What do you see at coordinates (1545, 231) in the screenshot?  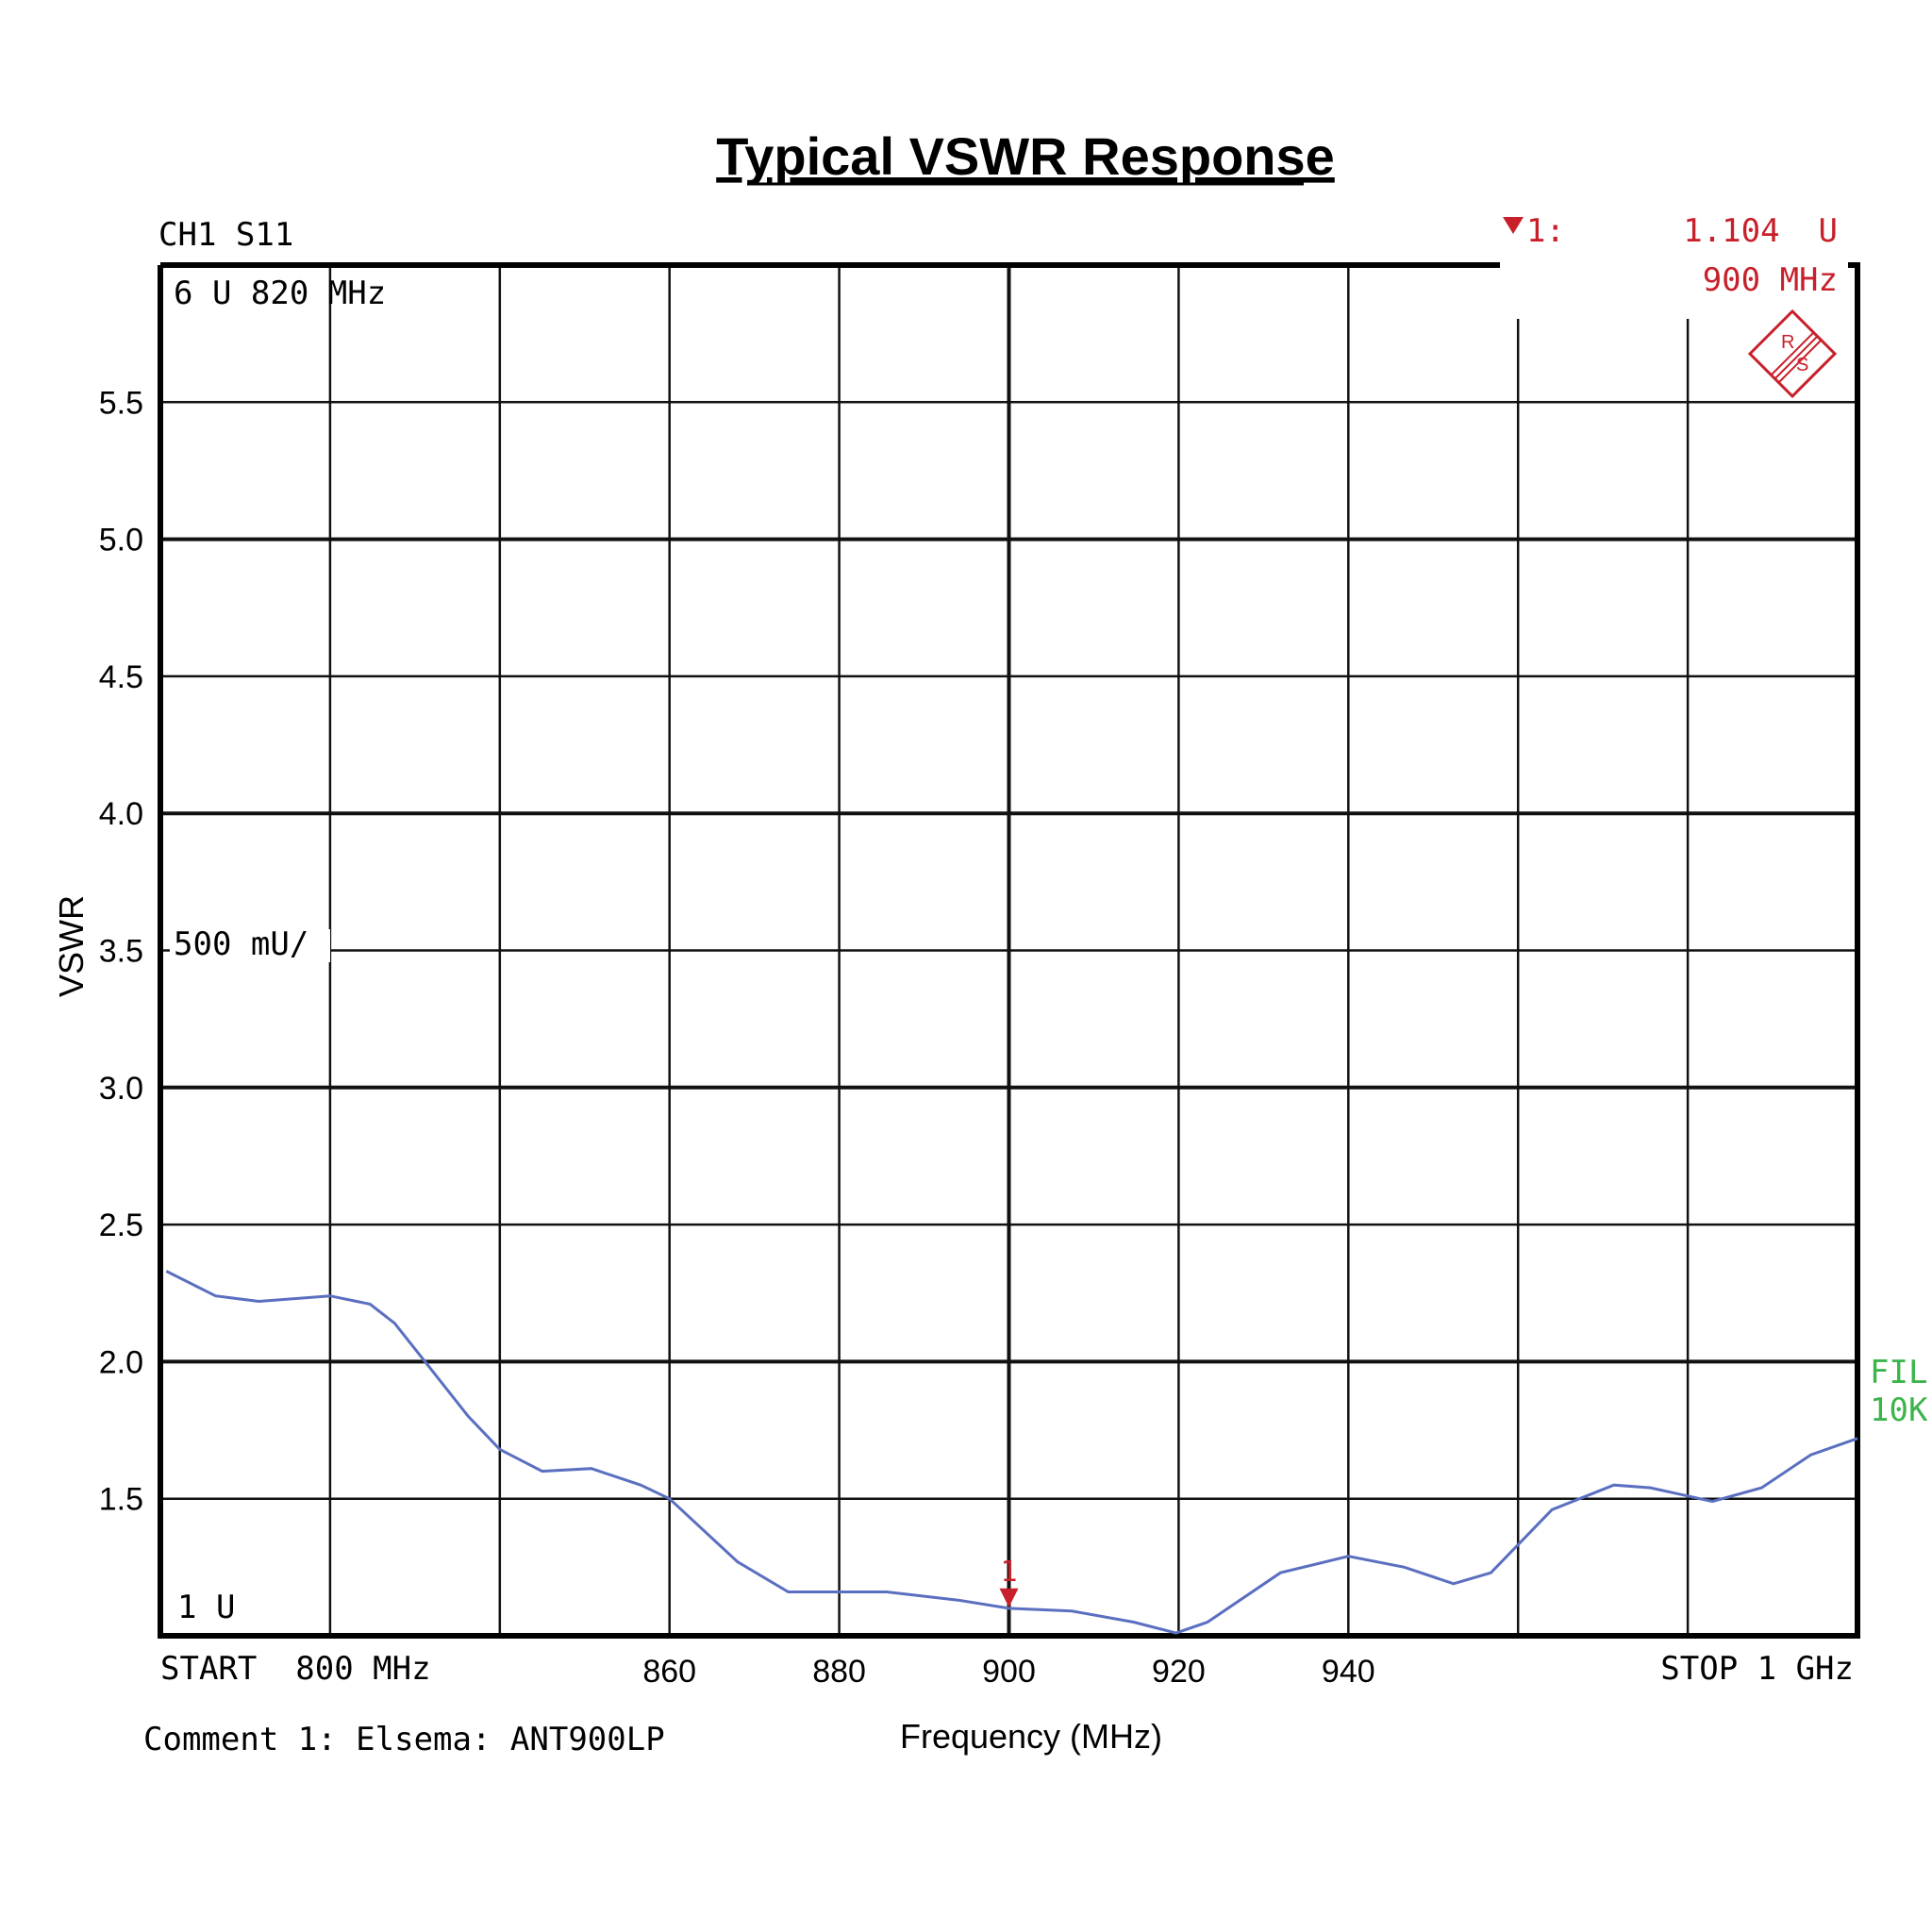 I see `marker-readout-label: 1:` at bounding box center [1545, 231].